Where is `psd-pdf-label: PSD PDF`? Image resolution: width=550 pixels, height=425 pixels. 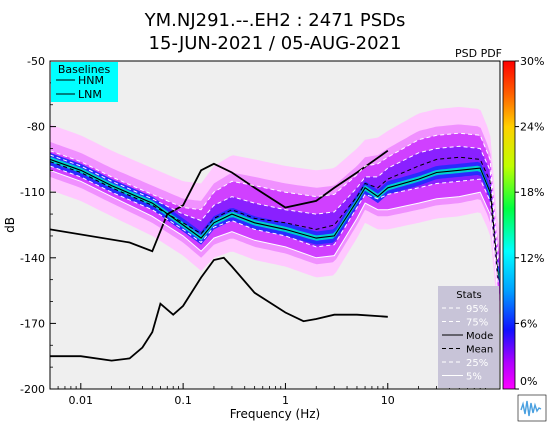 psd-pdf-label: PSD PDF is located at coordinates (478, 53).